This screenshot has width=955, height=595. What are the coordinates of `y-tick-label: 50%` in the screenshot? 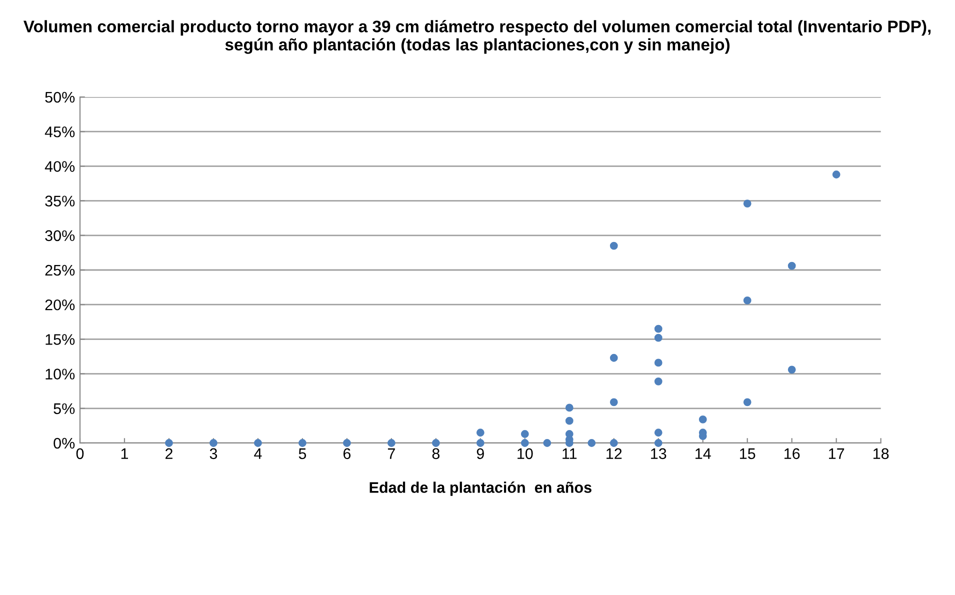 It's located at (60, 97).